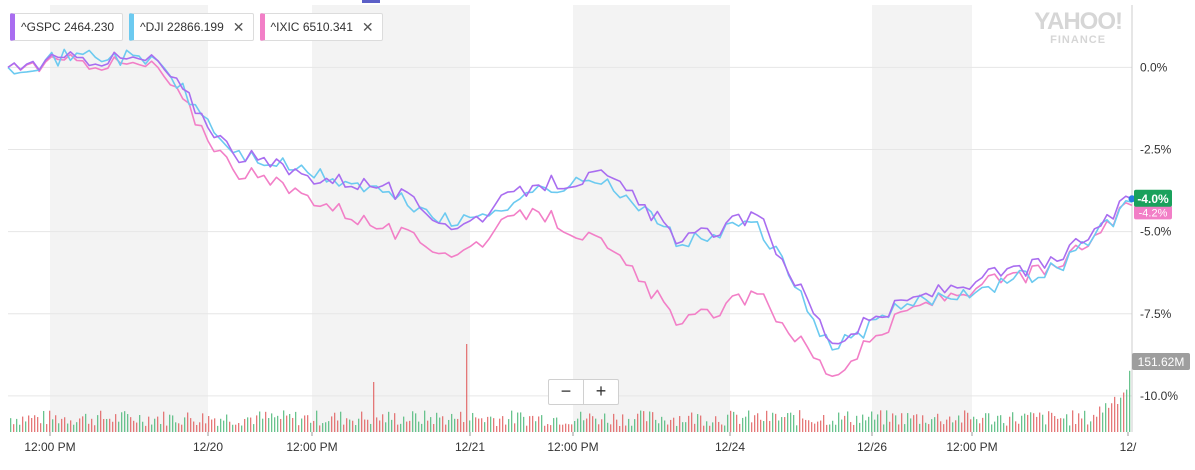  Describe the element at coordinates (971, 447) in the screenshot. I see `x-tick-label: 12:00 PM` at that location.